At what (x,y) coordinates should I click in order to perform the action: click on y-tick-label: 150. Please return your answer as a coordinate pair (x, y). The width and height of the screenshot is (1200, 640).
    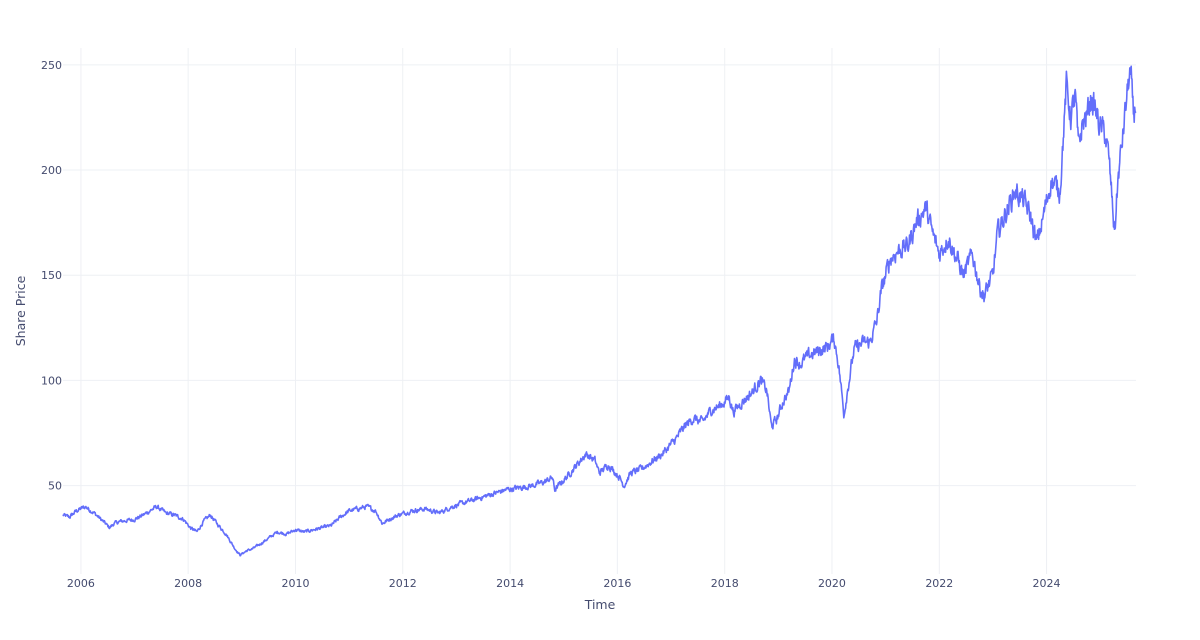
    Looking at the image, I should click on (51, 275).